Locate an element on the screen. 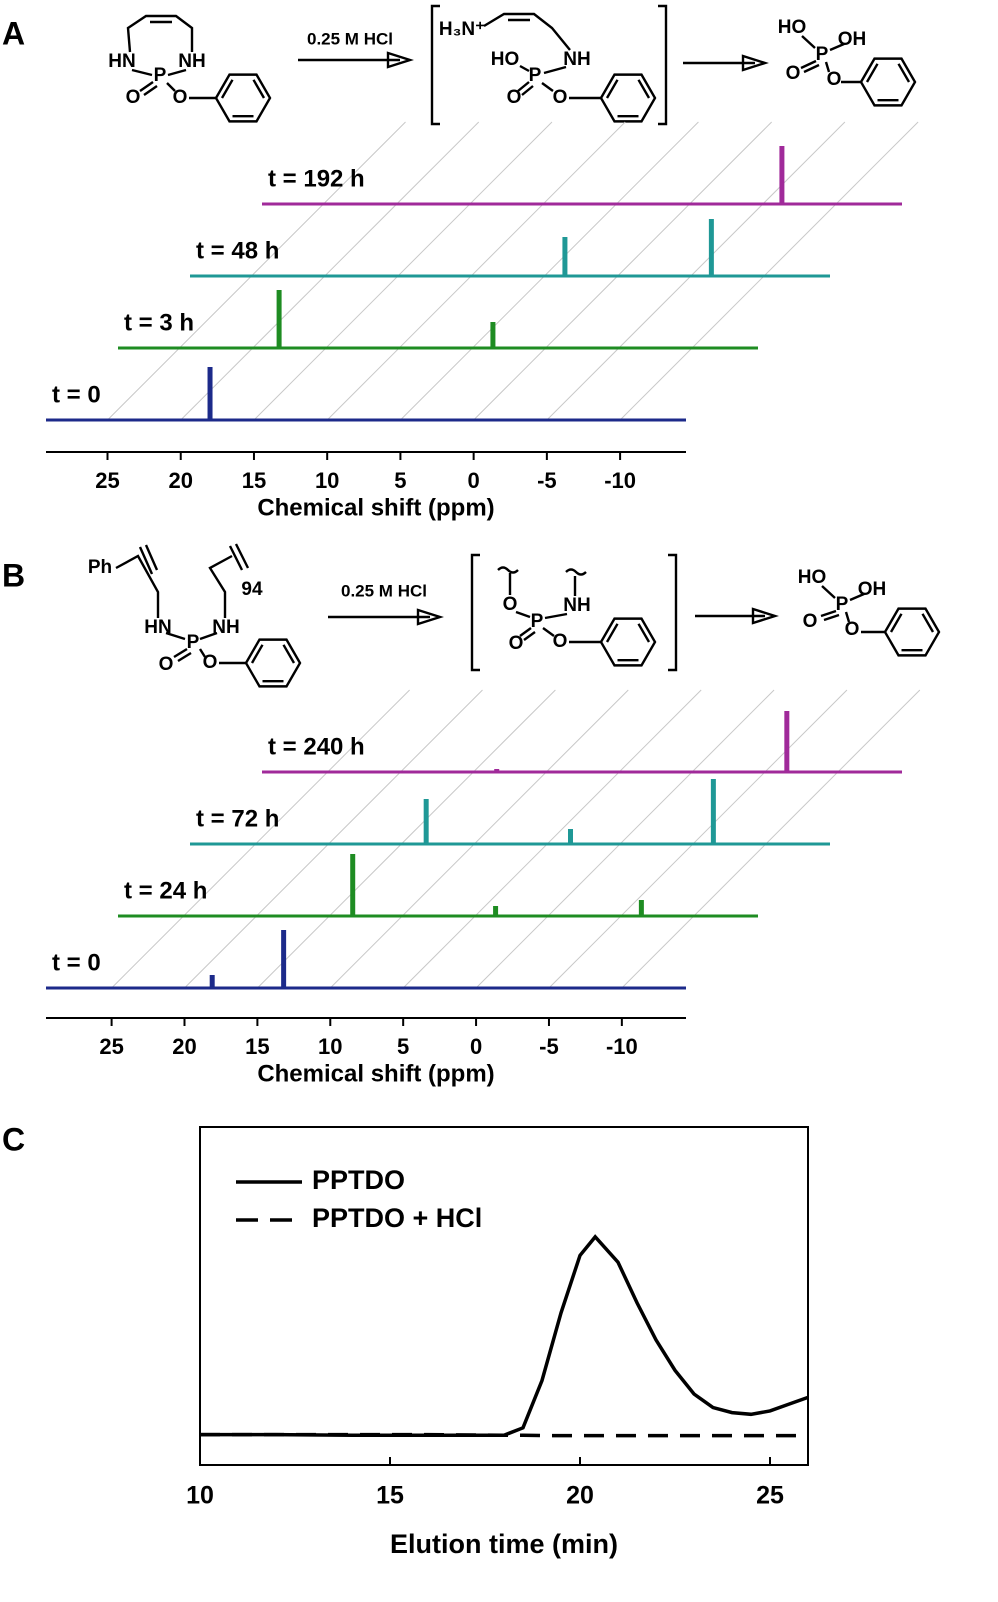  line-series is located at coordinates (504, 1435).